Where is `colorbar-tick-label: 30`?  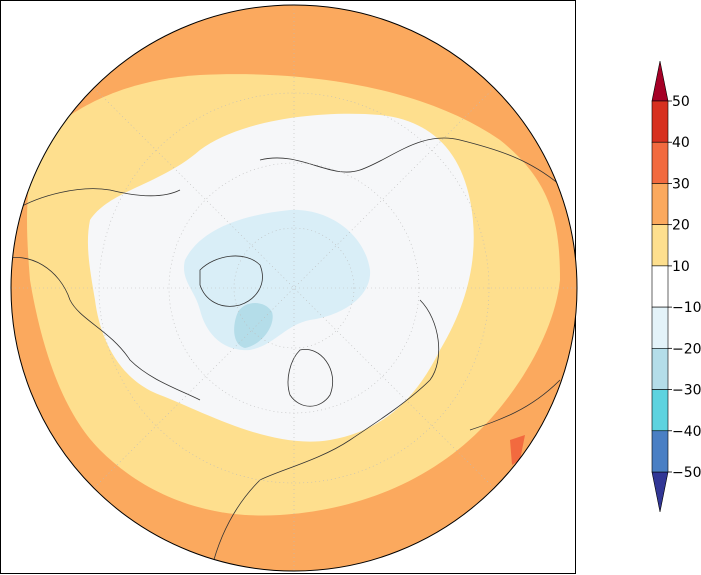 colorbar-tick-label: 30 is located at coordinates (681, 184).